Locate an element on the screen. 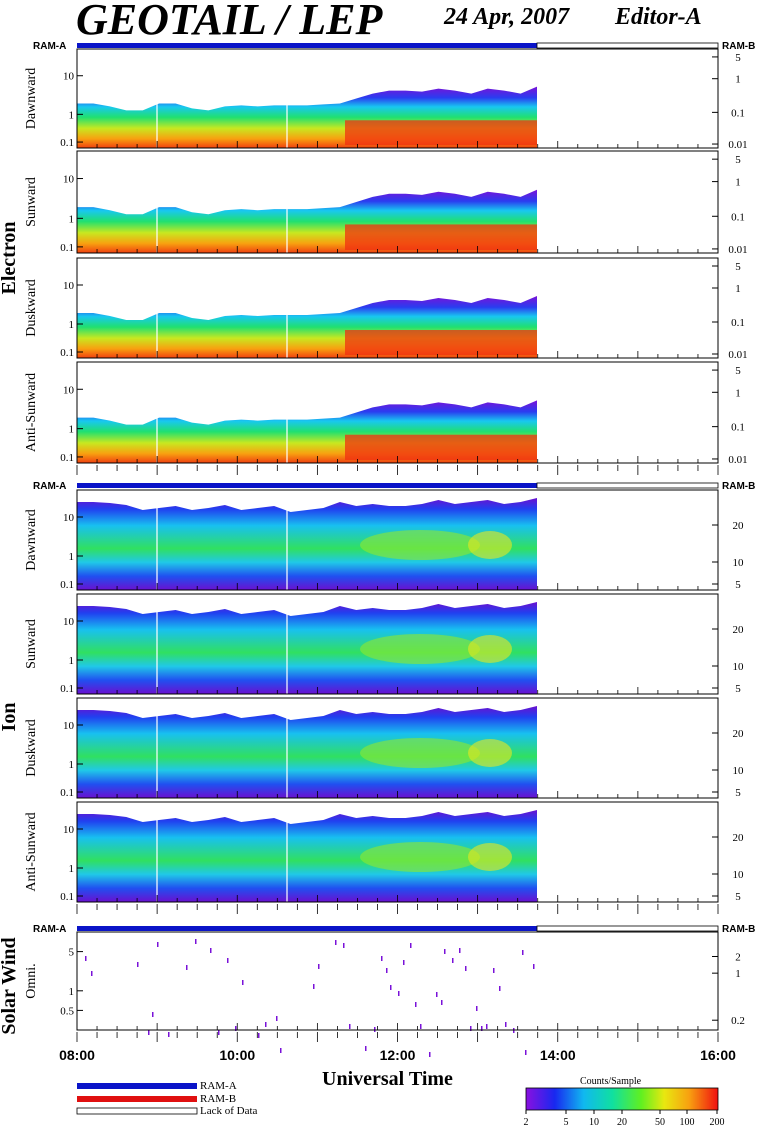 This screenshot has height=1128, width=762. legend-ram-a-swatch is located at coordinates (137, 1086).